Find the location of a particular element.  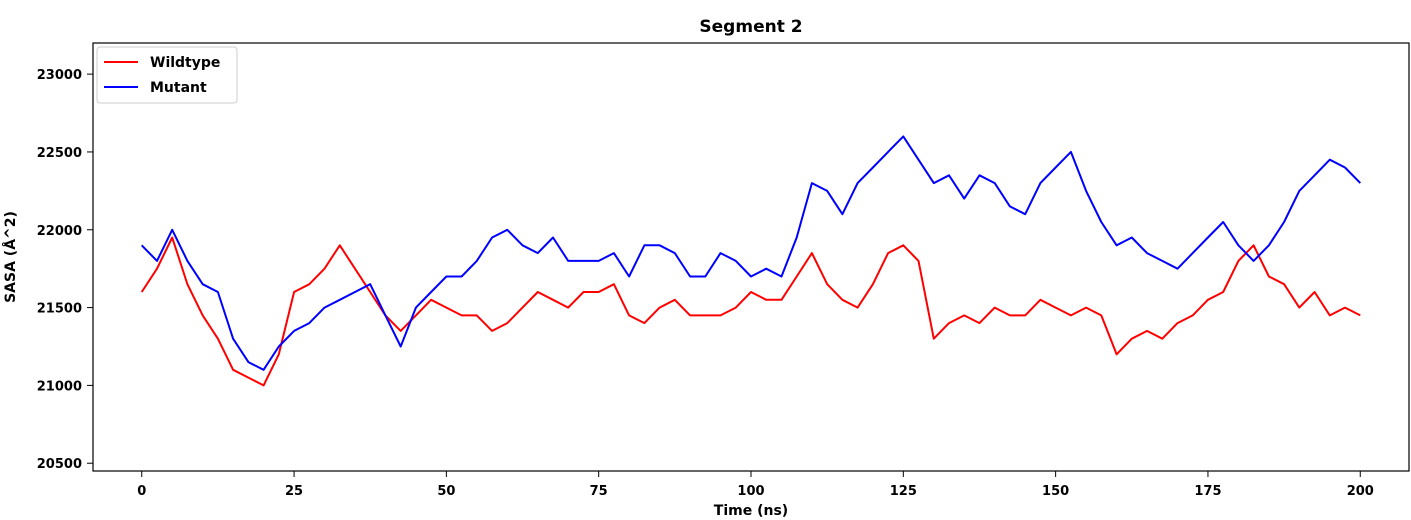

chart-title: Segment 2 is located at coordinates (750, 27).